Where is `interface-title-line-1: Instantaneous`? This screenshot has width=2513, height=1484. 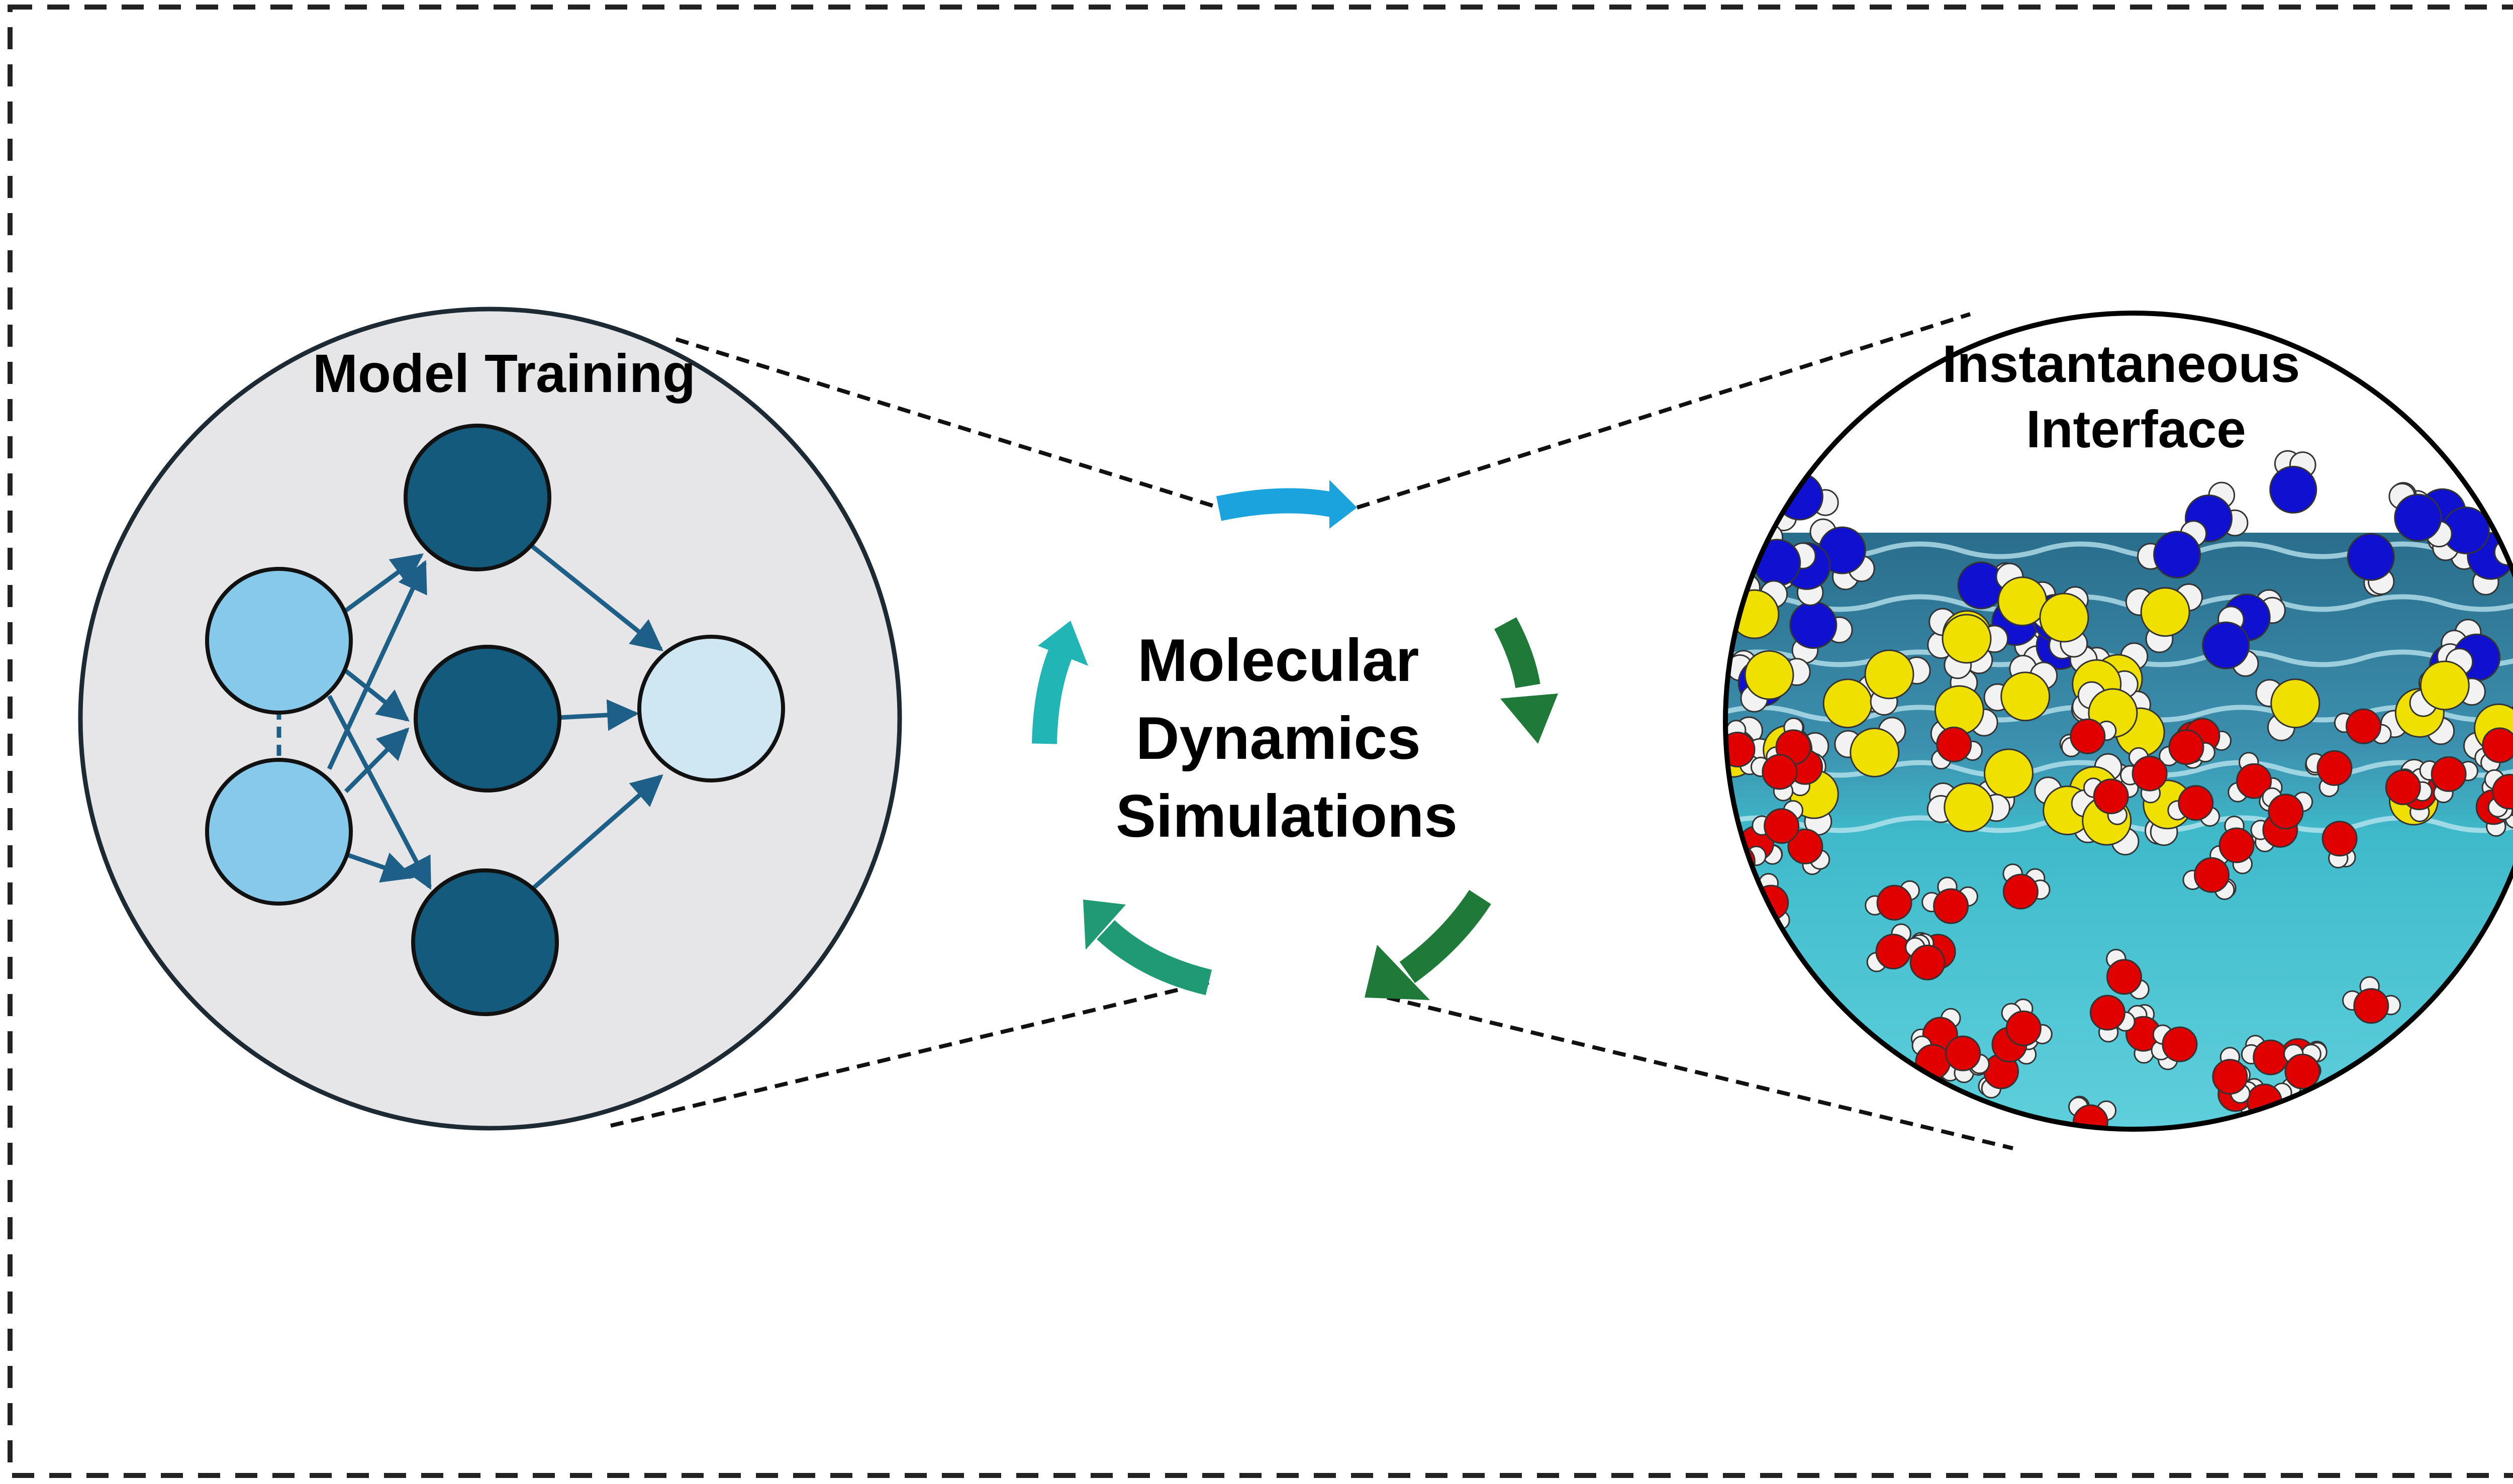
interface-title-line-1: Instantaneous is located at coordinates (2122, 364).